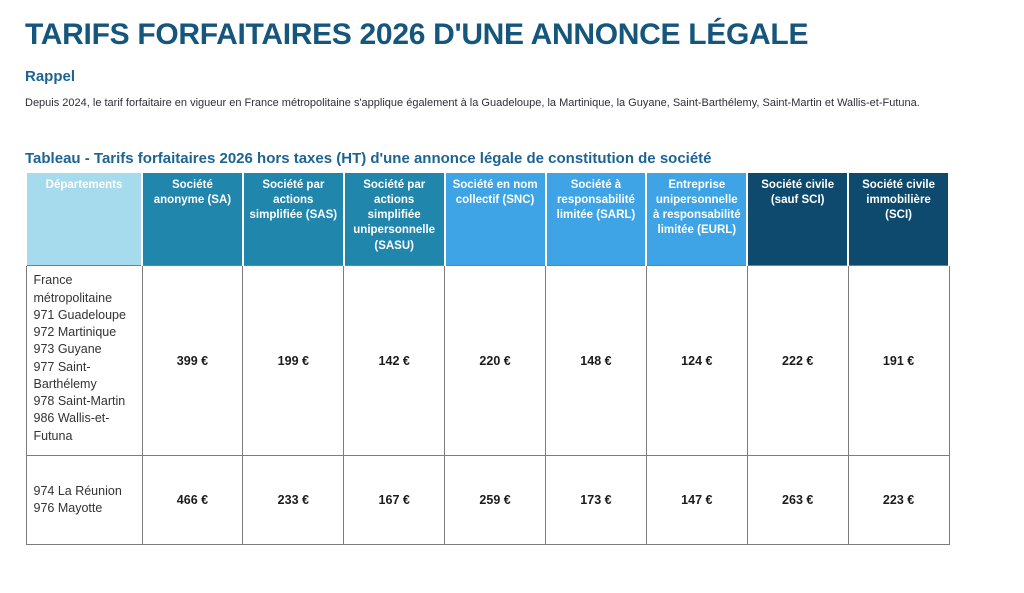 The height and width of the screenshot is (593, 1024). I want to click on column-header: Société en nom collectif (SNC), so click(495, 218).